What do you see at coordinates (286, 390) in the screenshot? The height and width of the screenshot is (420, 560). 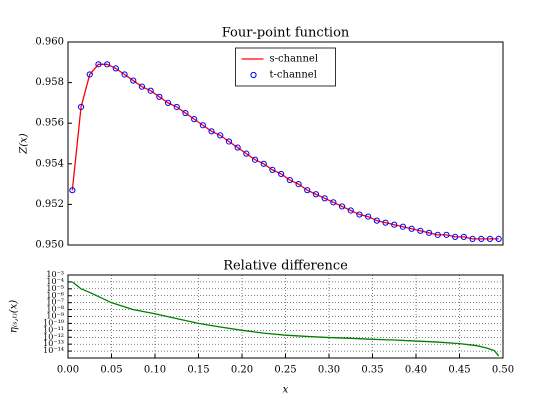 I see `x-axis-label: x` at bounding box center [286, 390].